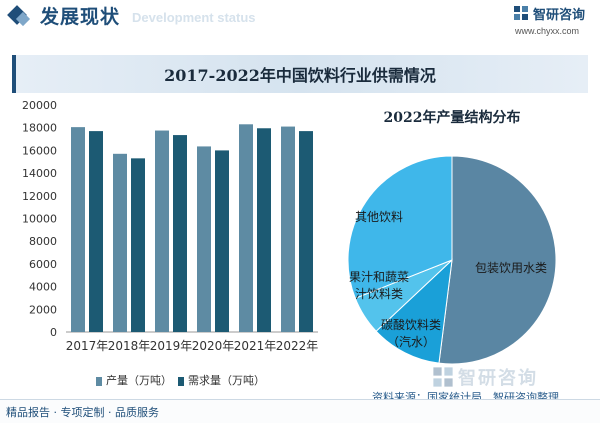 Image resolution: width=600 pixels, height=423 pixels. I want to click on footer-tagline: 精品报告 · 专项定制 · 品质服务, so click(82, 412).